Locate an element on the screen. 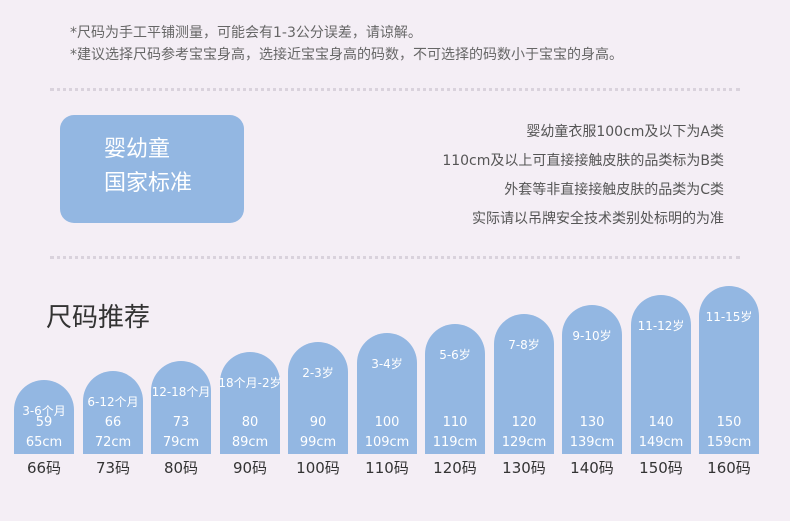 The height and width of the screenshot is (521, 790). size-label: 73码 is located at coordinates (113, 468).